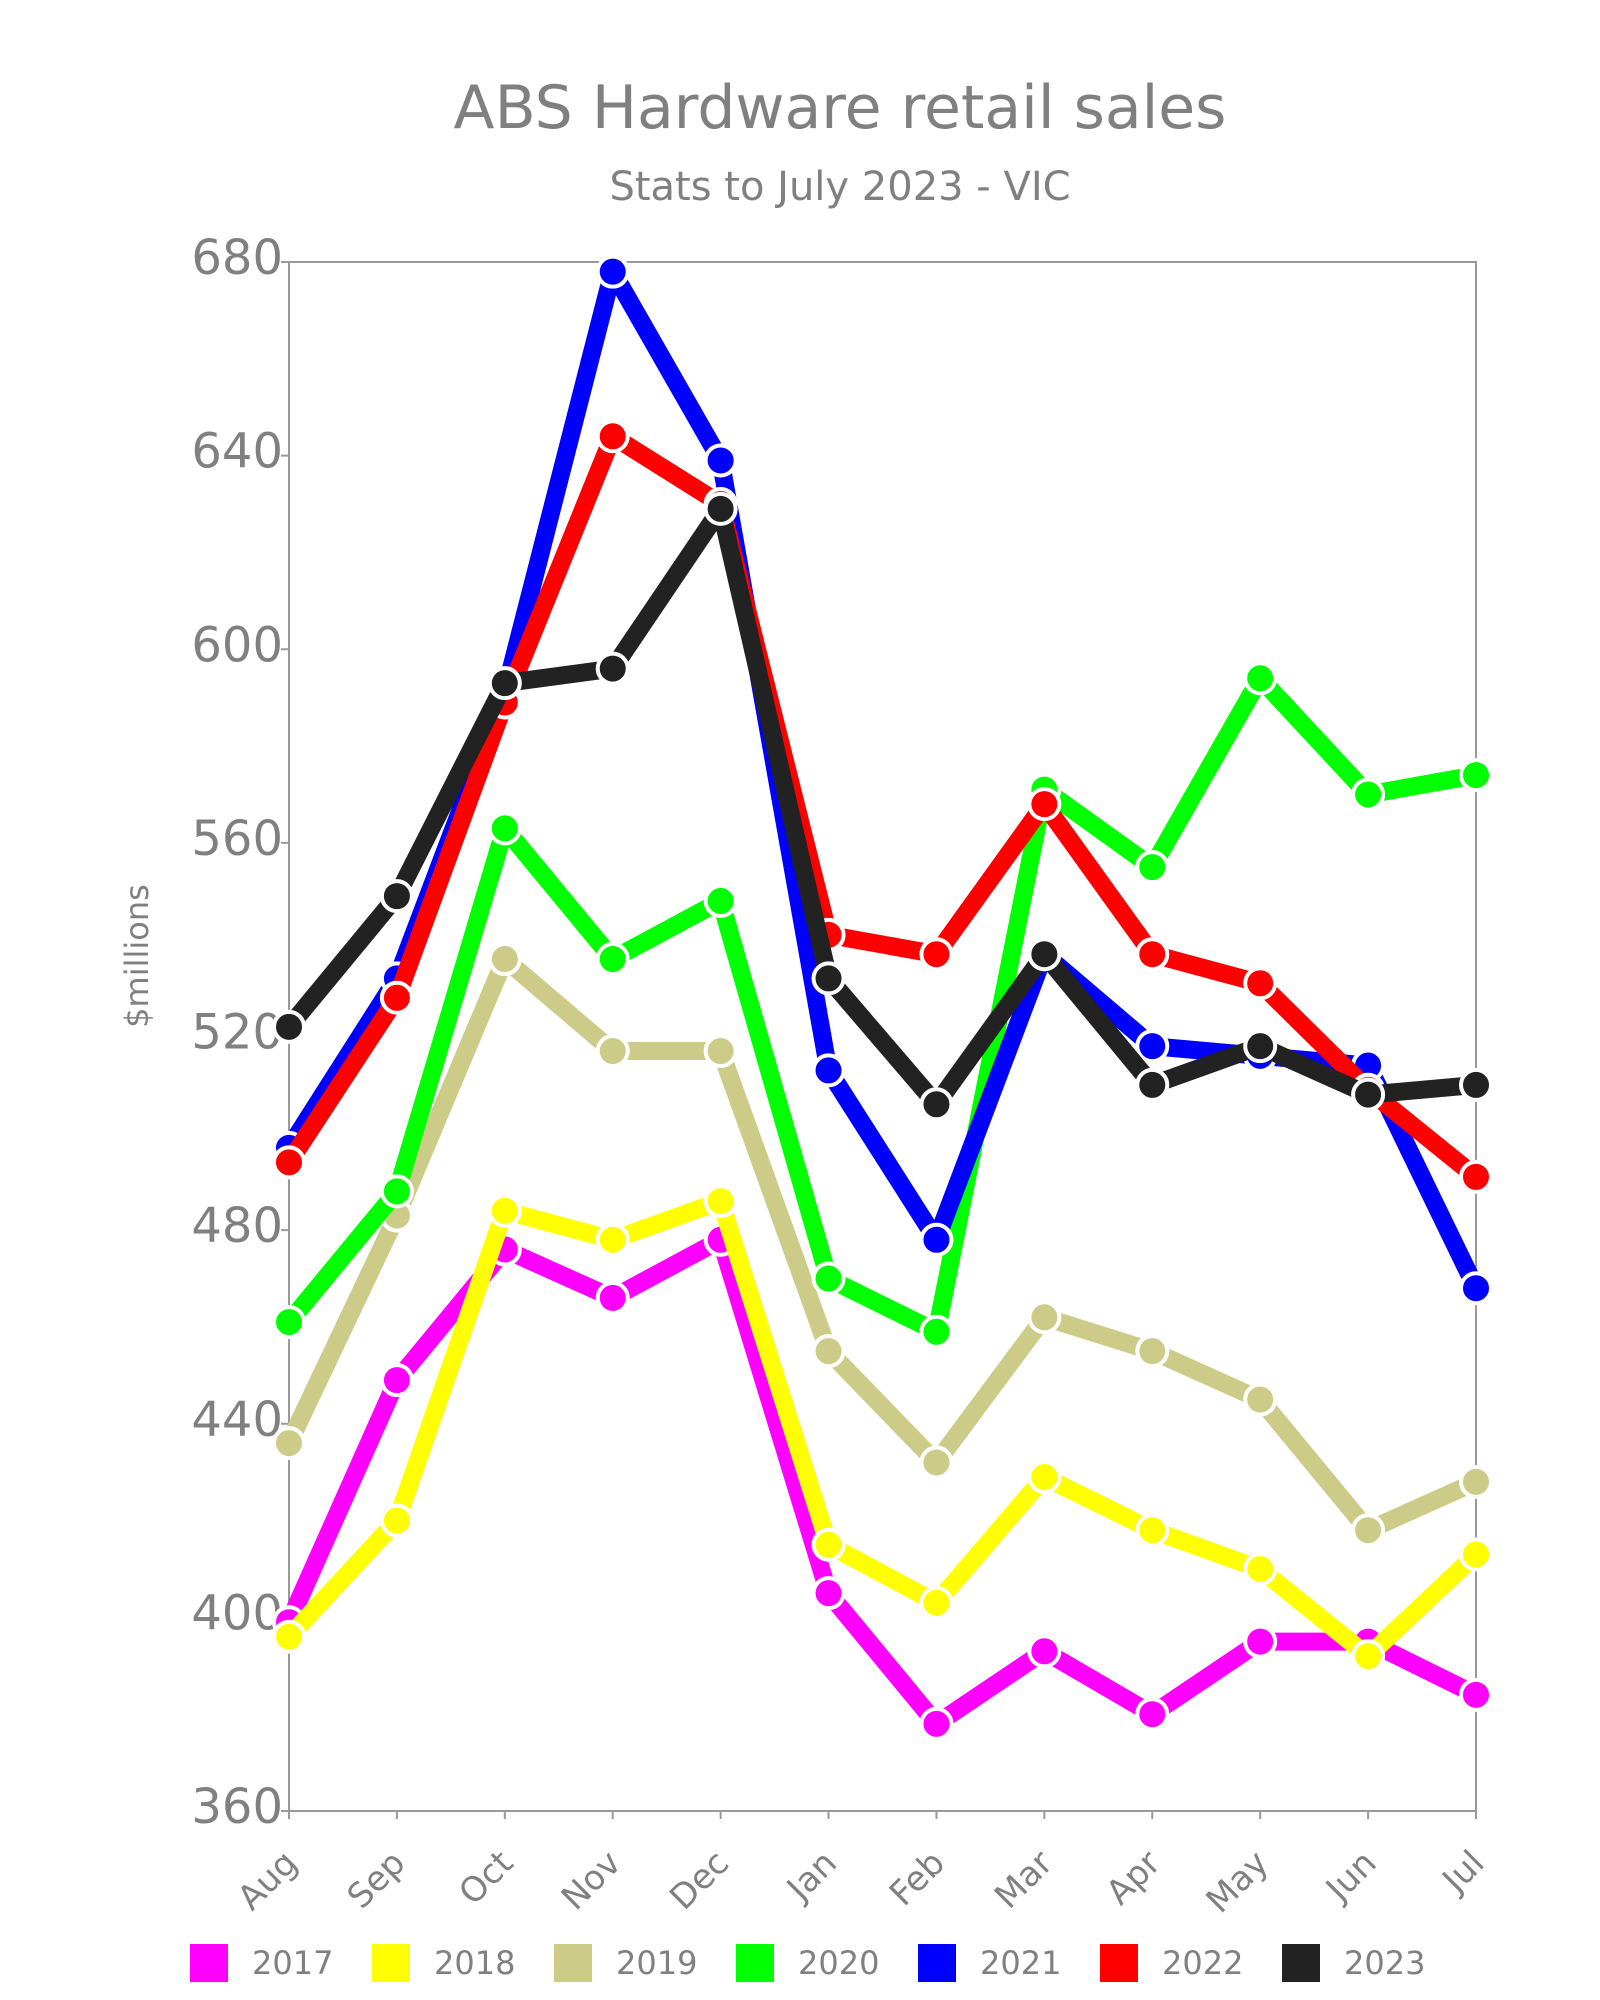  I want to click on x-tick-label: Nov, so click(591, 1880).